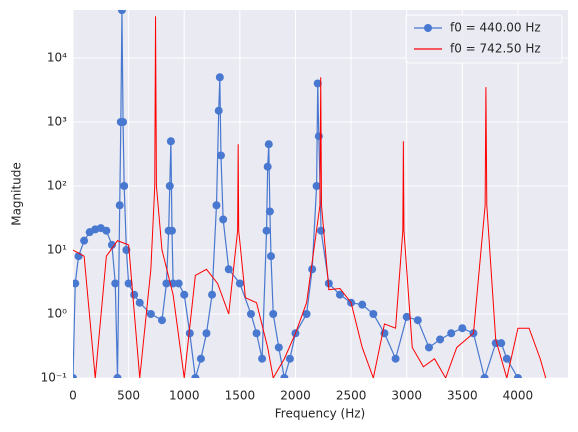  Describe the element at coordinates (406, 396) in the screenshot. I see `x-tick-label: 3000` at that location.